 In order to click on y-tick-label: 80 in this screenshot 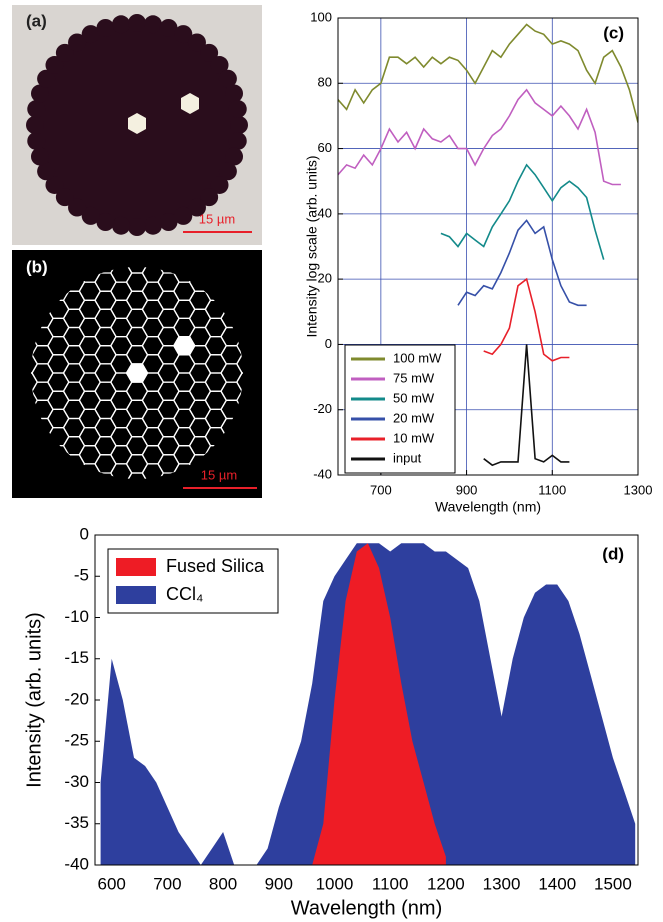, I will do `click(325, 82)`.